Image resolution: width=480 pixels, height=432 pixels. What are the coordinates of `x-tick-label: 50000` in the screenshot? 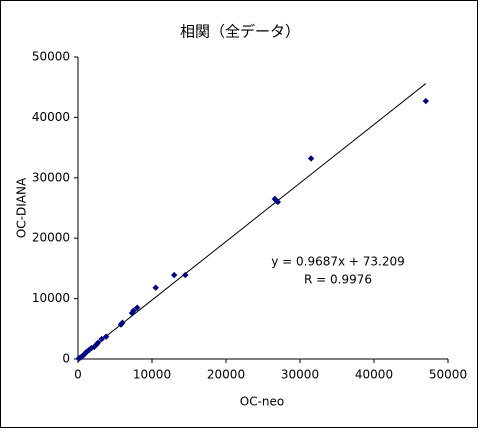 It's located at (448, 375).